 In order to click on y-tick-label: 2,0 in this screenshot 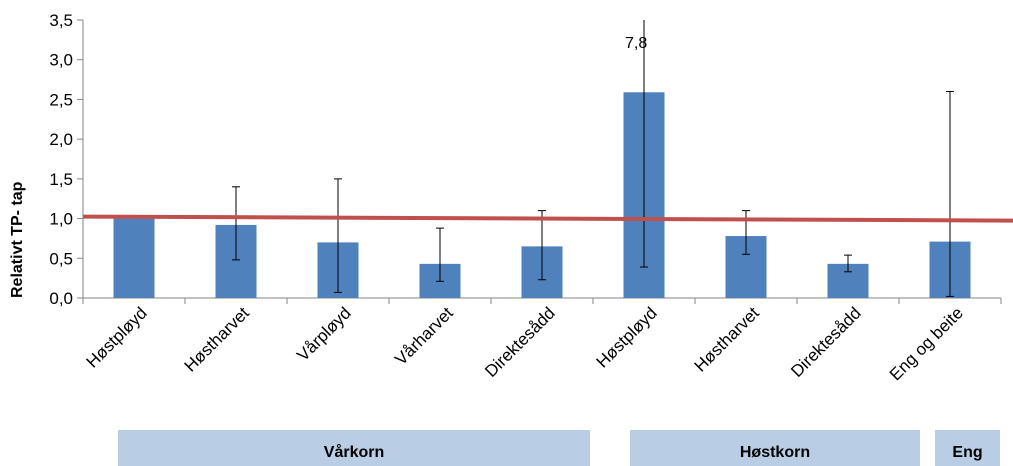, I will do `click(61, 139)`.